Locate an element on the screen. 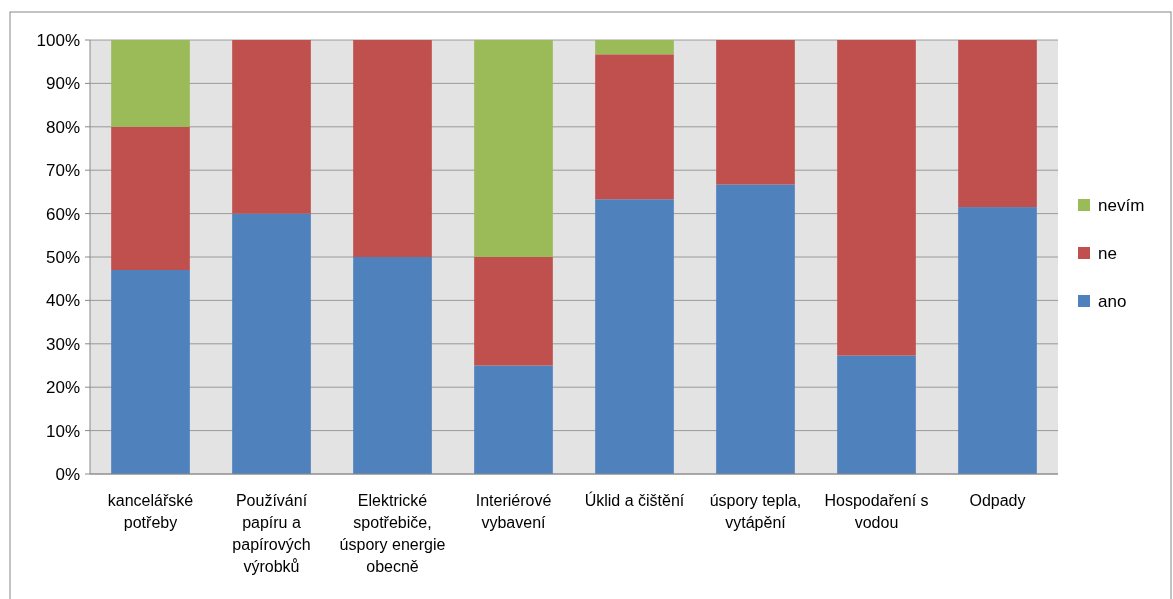  y-tick-label: 40% is located at coordinates (62, 301).